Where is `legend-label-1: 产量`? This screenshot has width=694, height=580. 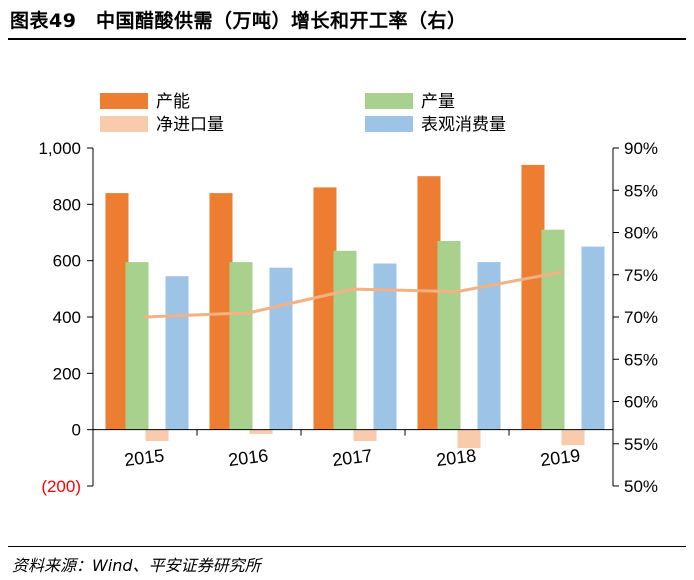
legend-label-1: 产量 is located at coordinates (438, 101).